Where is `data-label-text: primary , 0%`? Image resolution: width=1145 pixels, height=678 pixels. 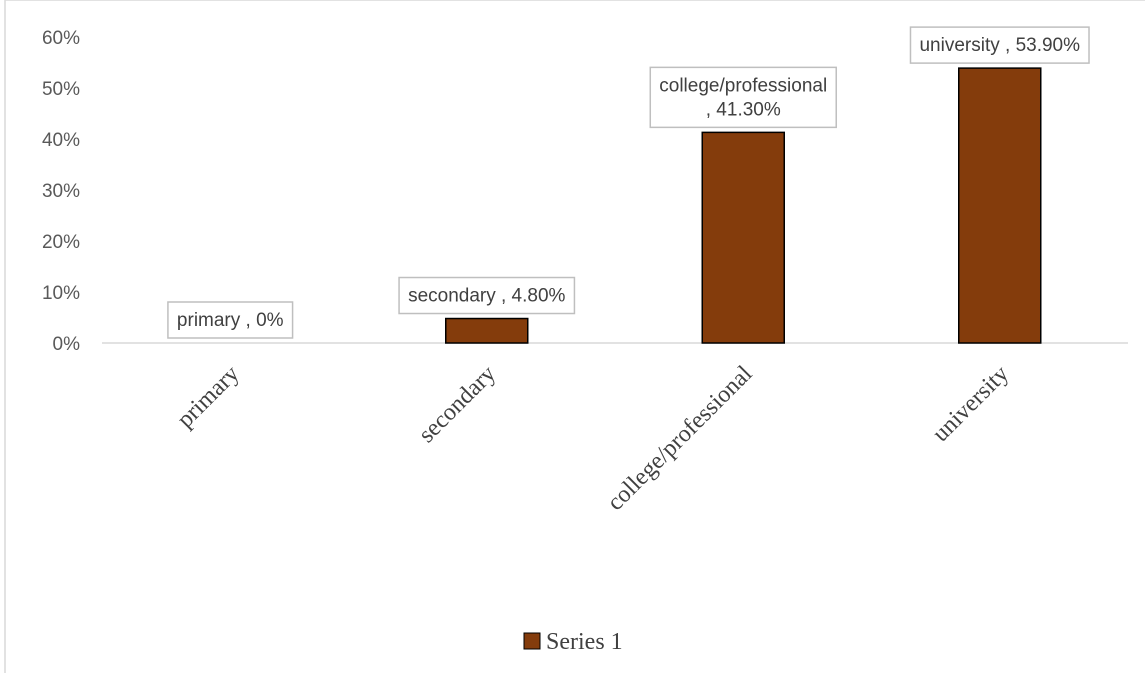
data-label-text: primary , 0% is located at coordinates (230, 320).